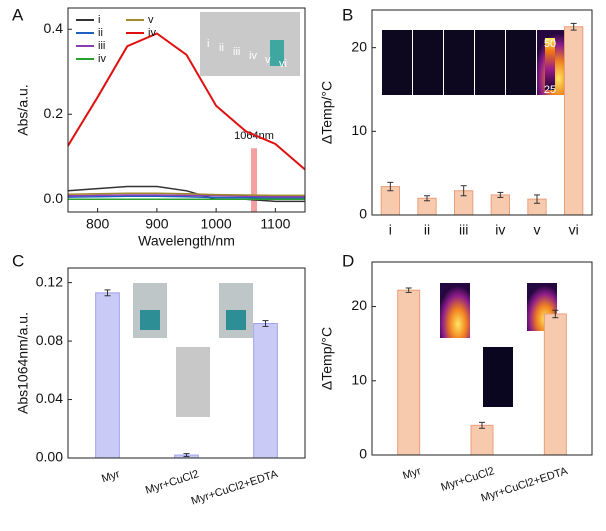 This screenshot has width=606, height=531. I want to click on x-tick-label: 900, so click(157, 224).